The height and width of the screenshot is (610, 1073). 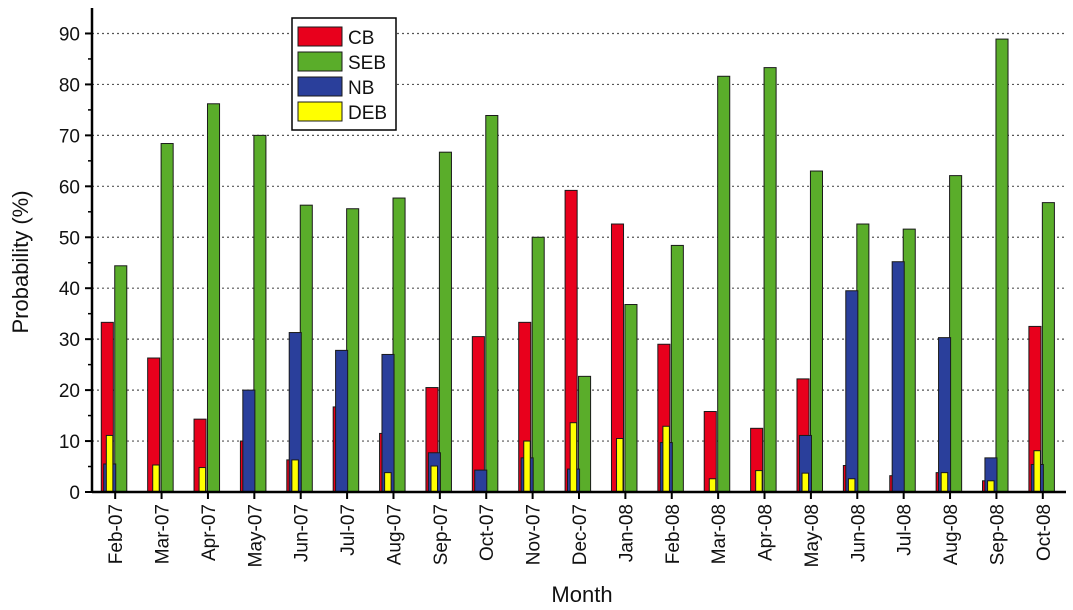 I want to click on x-tick-label: Jul-08, so click(x=905, y=530).